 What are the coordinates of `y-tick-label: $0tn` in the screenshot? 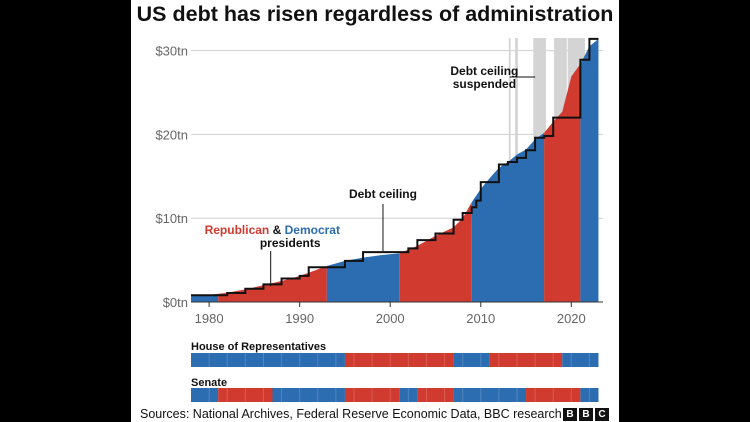 It's located at (175, 302).